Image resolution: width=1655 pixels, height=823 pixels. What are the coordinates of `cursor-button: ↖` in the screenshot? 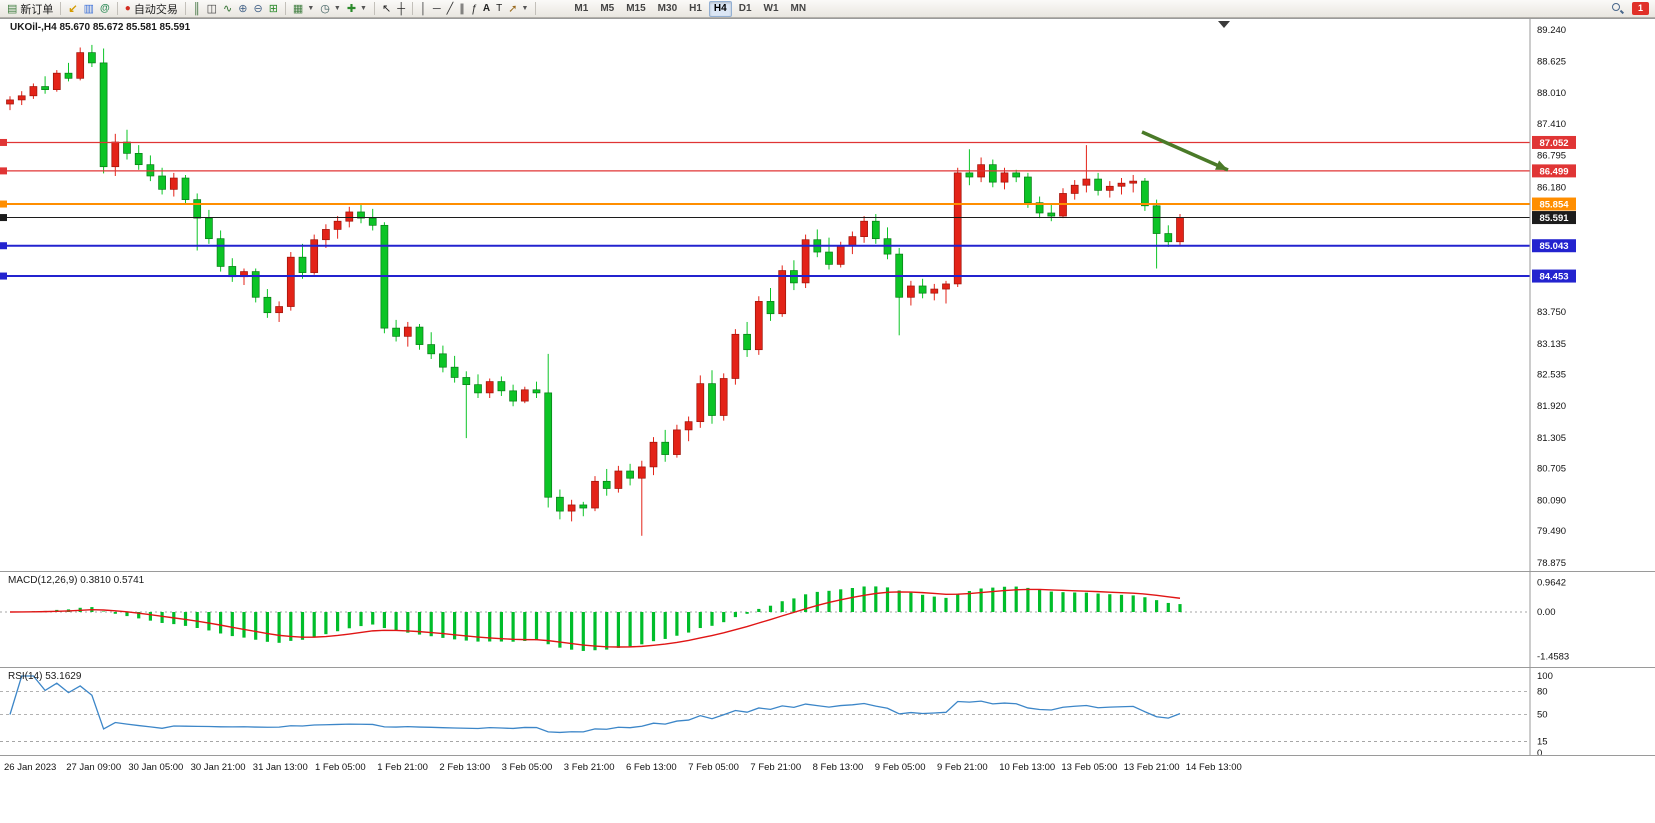 It's located at (386, 9).